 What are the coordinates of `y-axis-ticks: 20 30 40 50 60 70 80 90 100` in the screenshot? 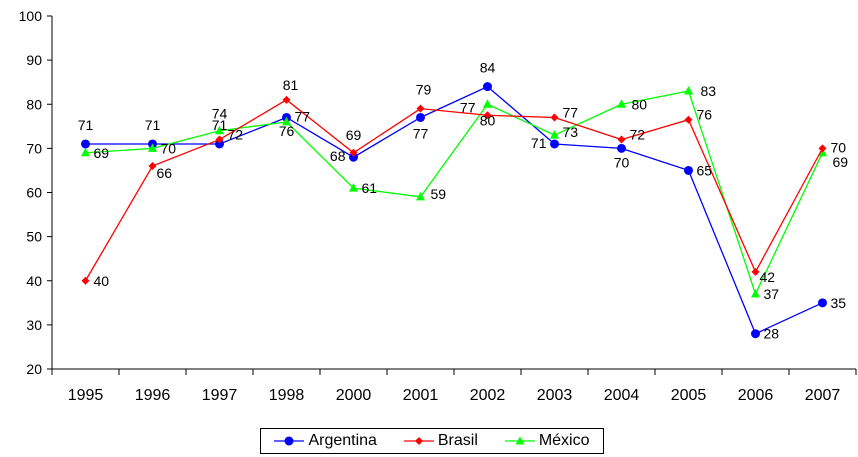 It's located at (35, 192).